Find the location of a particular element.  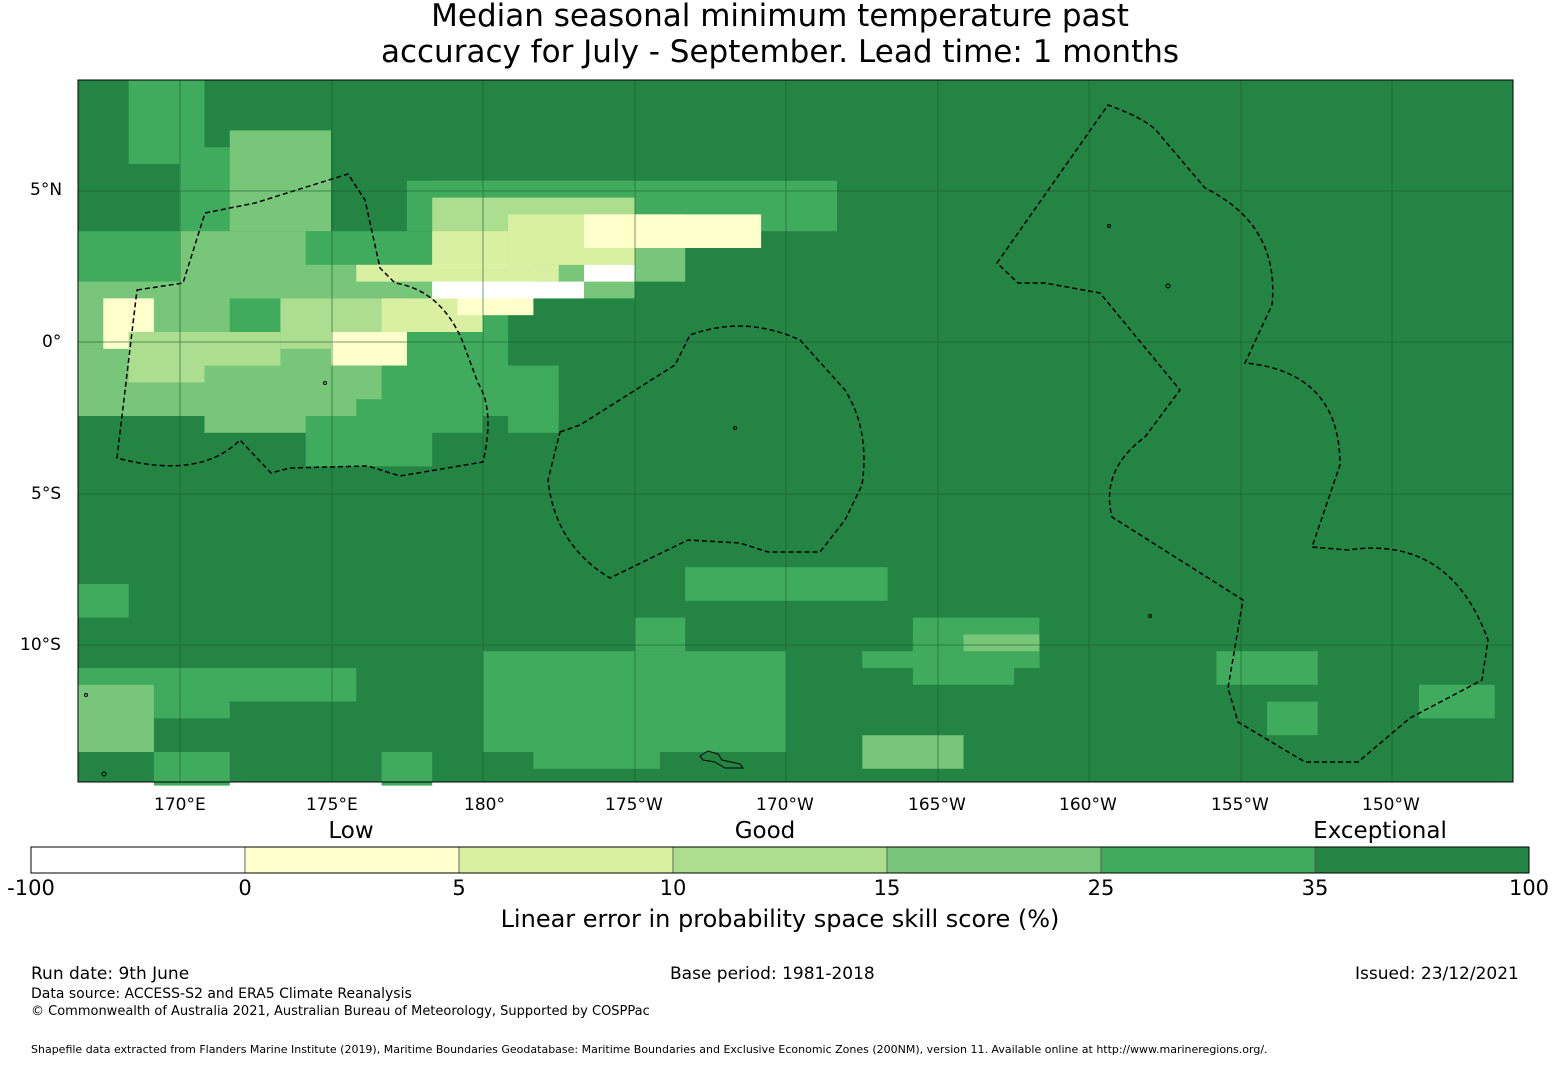

colorbar-tick: -100 is located at coordinates (31, 888).